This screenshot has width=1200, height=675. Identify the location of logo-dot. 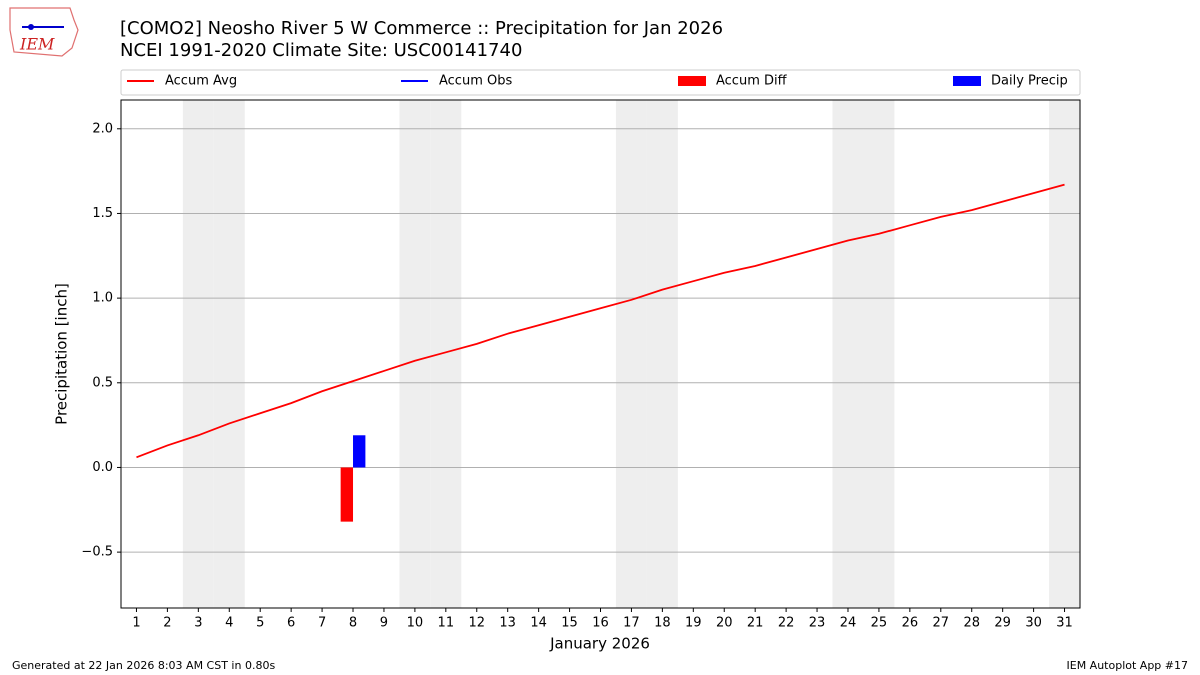
(31, 27).